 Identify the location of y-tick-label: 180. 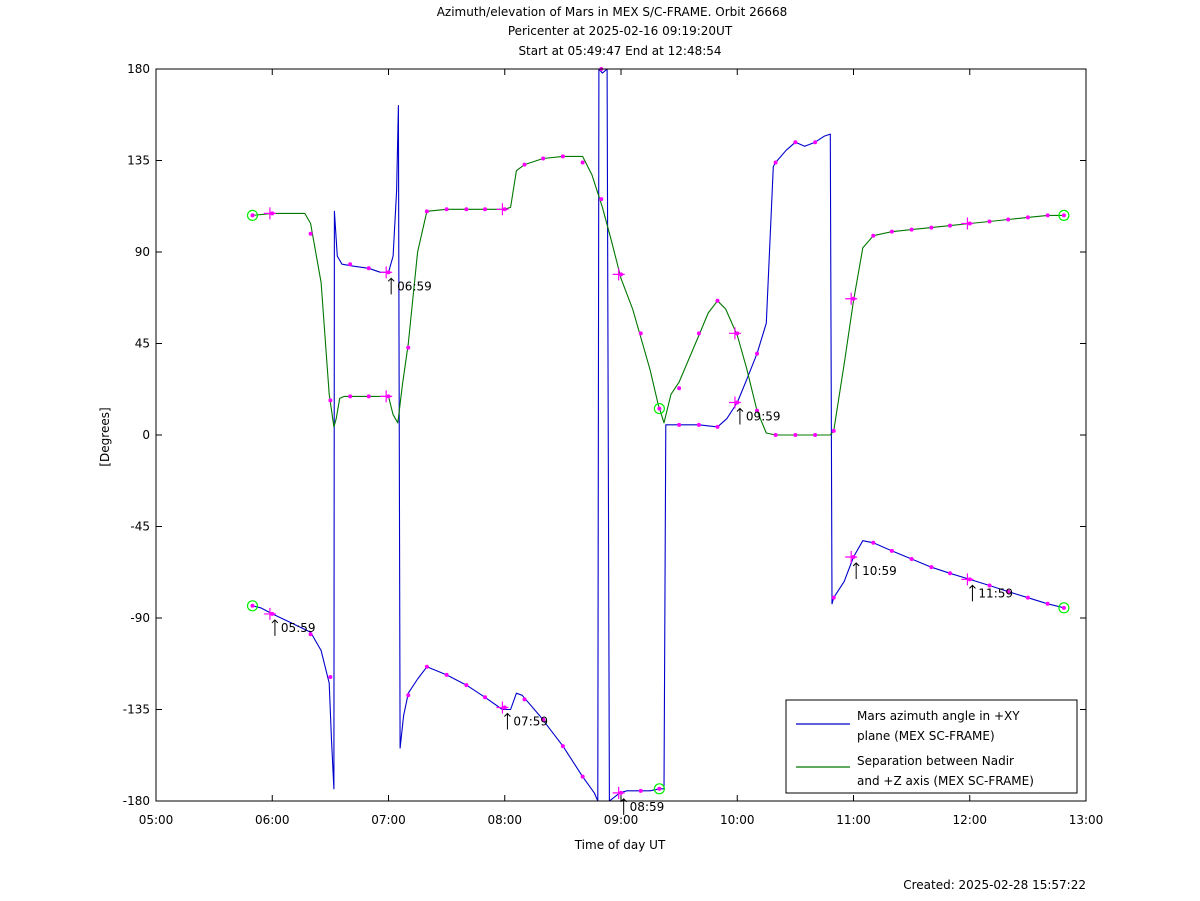
(138, 69).